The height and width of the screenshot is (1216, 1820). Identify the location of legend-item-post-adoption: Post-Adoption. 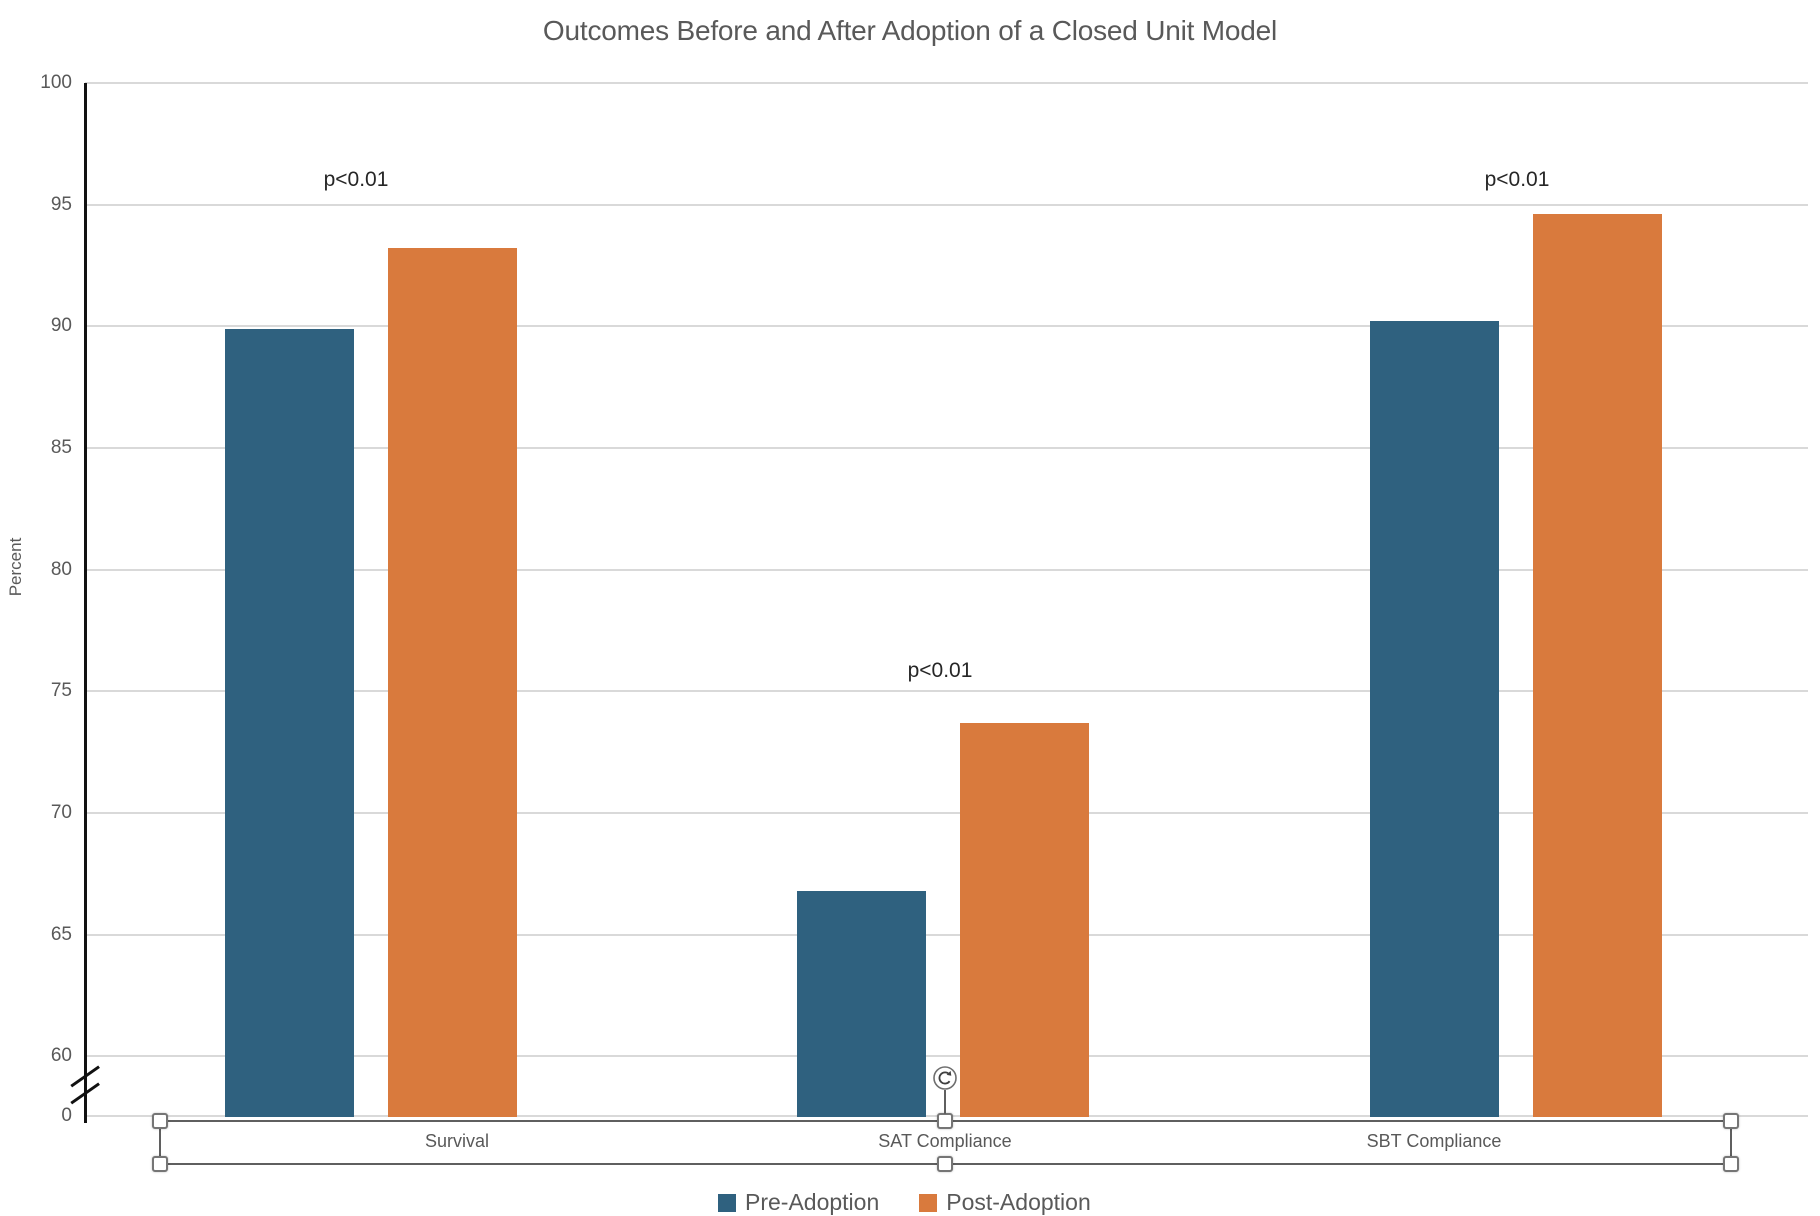
(1005, 1202).